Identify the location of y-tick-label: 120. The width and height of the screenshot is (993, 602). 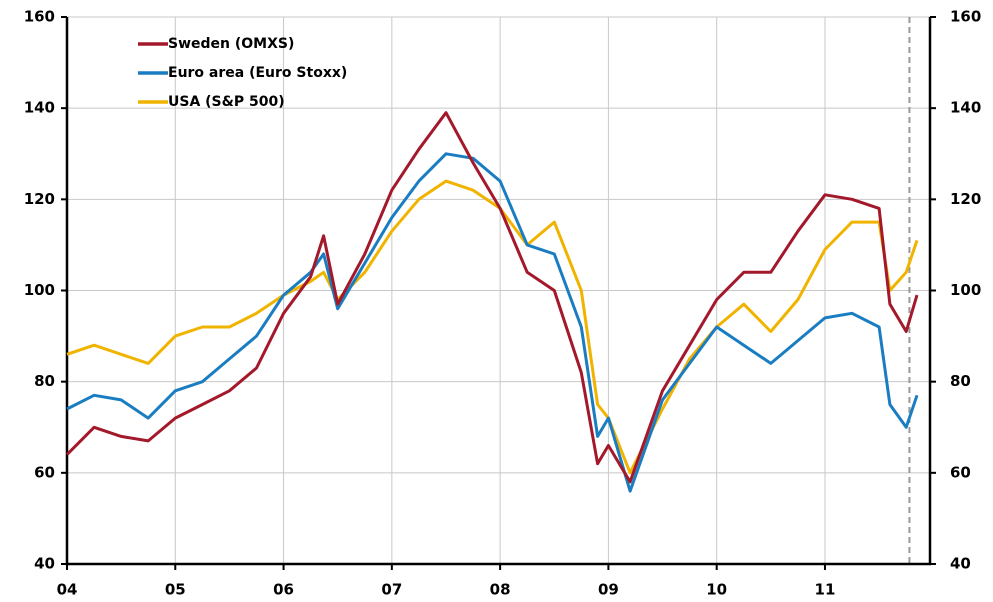
(39, 199).